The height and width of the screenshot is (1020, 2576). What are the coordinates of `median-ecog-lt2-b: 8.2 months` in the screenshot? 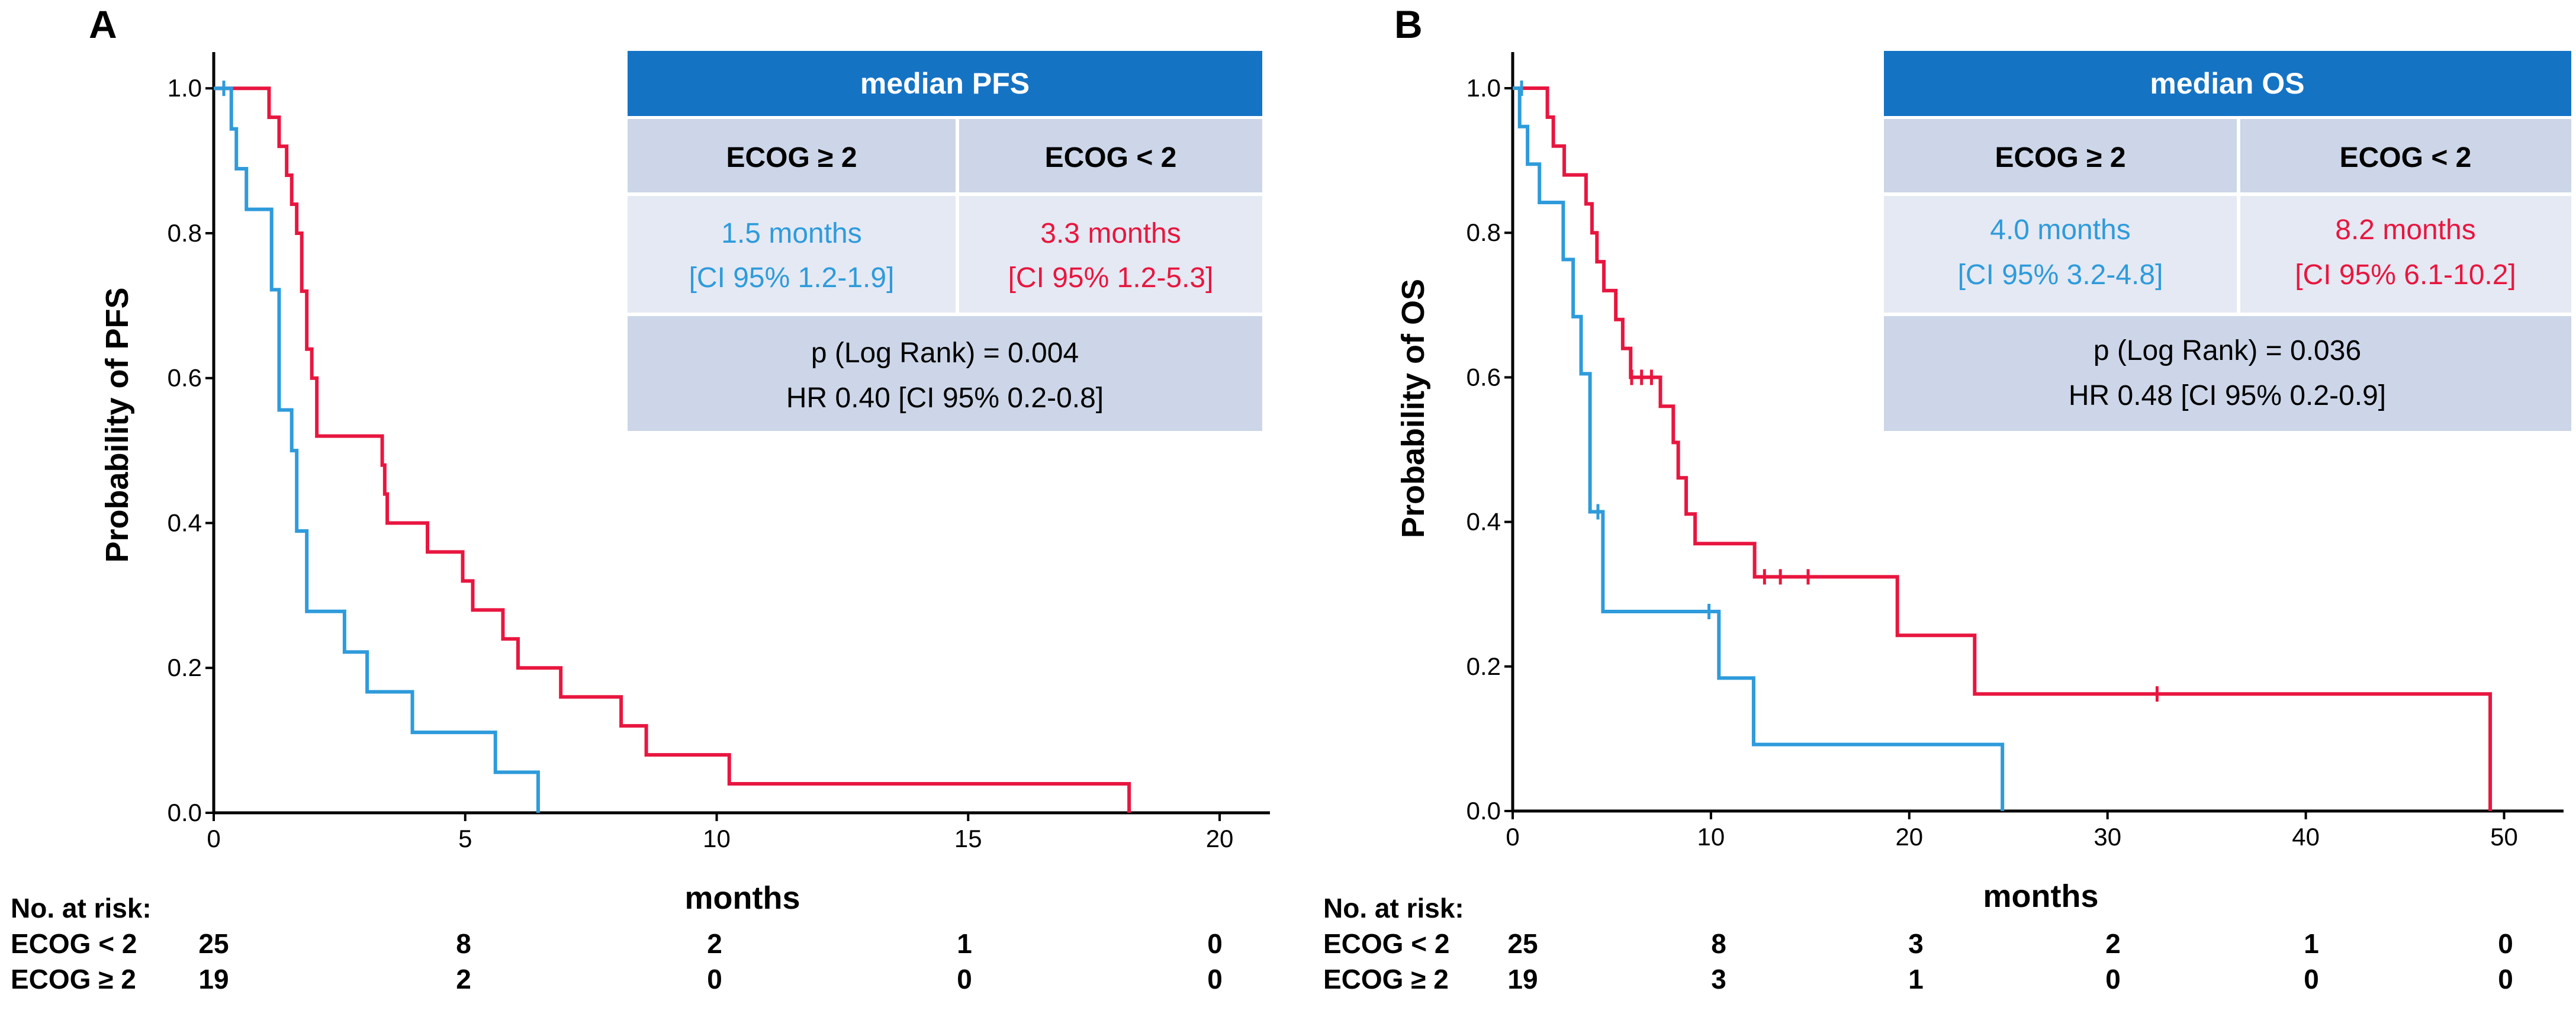 It's located at (2405, 230).